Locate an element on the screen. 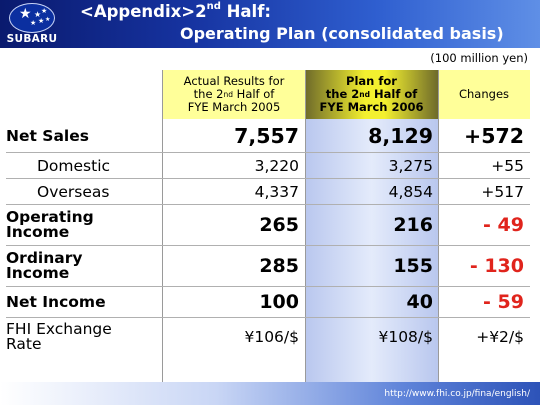 This screenshot has height=405, width=540. plan-value: 3,275 is located at coordinates (410, 165).